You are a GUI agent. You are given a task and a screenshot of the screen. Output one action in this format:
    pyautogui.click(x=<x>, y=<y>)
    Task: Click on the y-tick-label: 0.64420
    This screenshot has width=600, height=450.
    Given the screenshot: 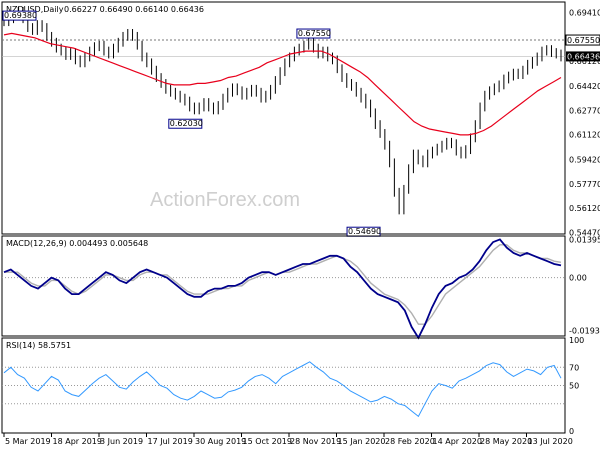 What is the action you would take?
    pyautogui.click(x=584, y=86)
    